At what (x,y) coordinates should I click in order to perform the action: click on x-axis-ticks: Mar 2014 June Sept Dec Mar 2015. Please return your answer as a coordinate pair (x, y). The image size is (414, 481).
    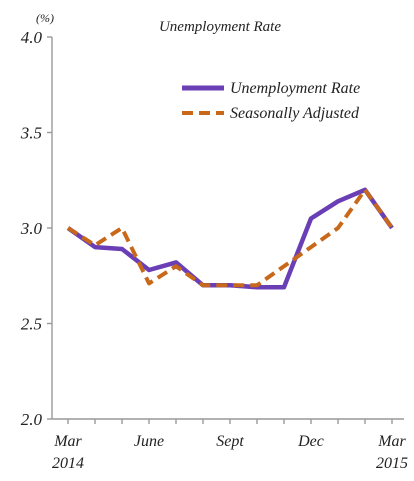
    Looking at the image, I should click on (230, 445).